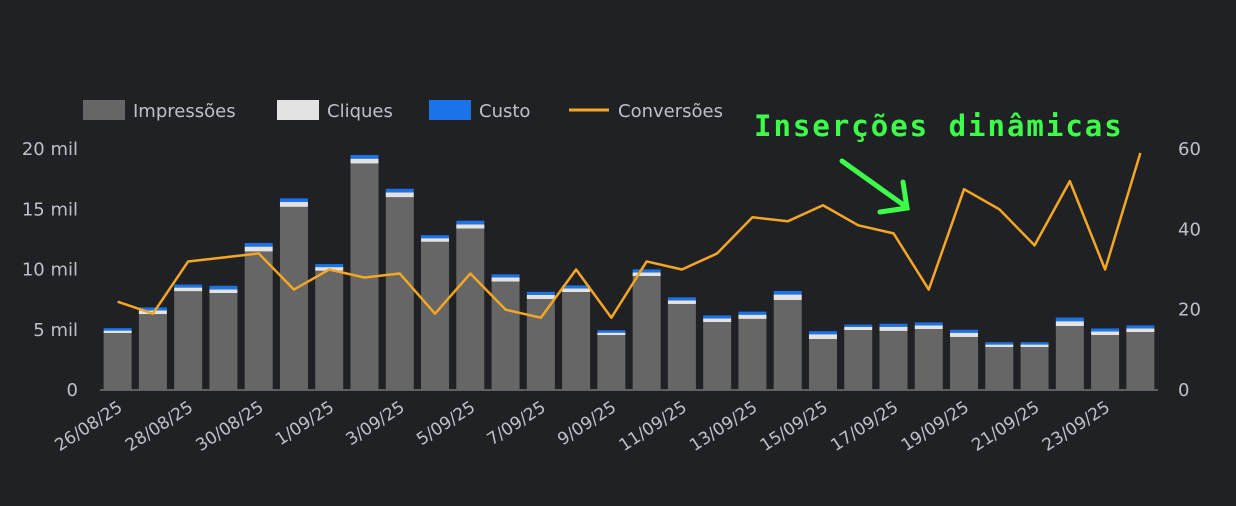  What do you see at coordinates (305, 423) in the screenshot?
I see `x-tick-label: 1/09/25` at bounding box center [305, 423].